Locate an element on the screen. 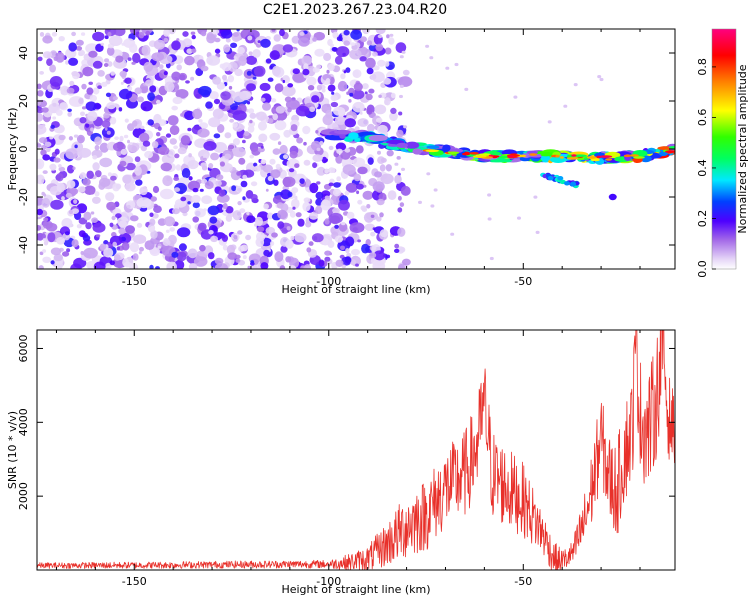  colorbar-tick-label: 0.4 is located at coordinates (702, 168).